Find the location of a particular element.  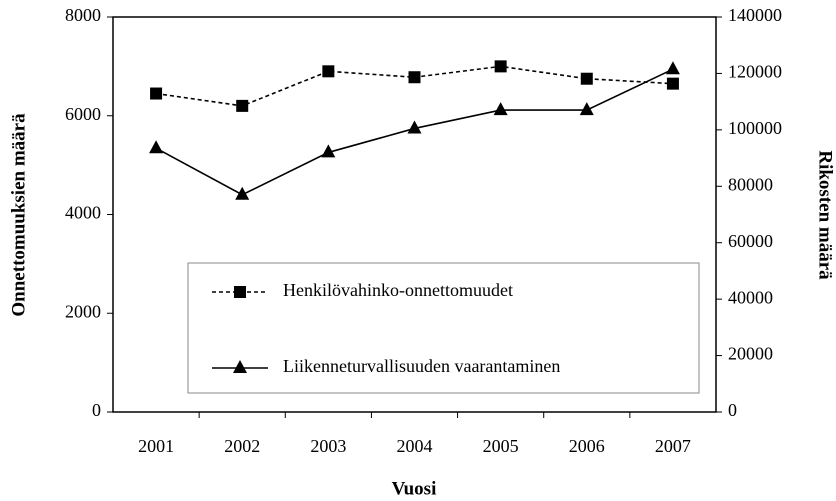

x-axis-title: Vuosi is located at coordinates (414, 488).